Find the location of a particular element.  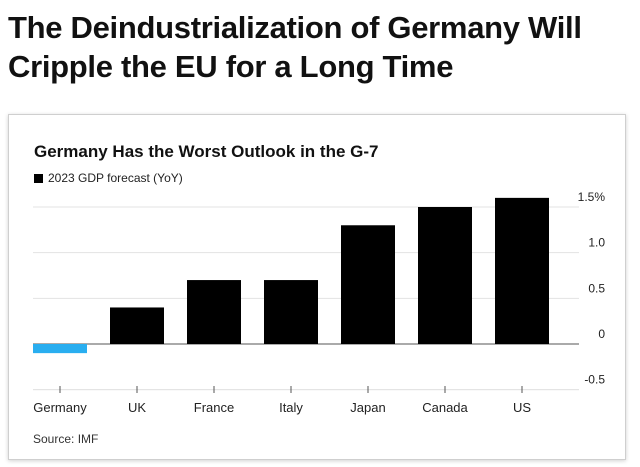

bar-us is located at coordinates (522, 270).